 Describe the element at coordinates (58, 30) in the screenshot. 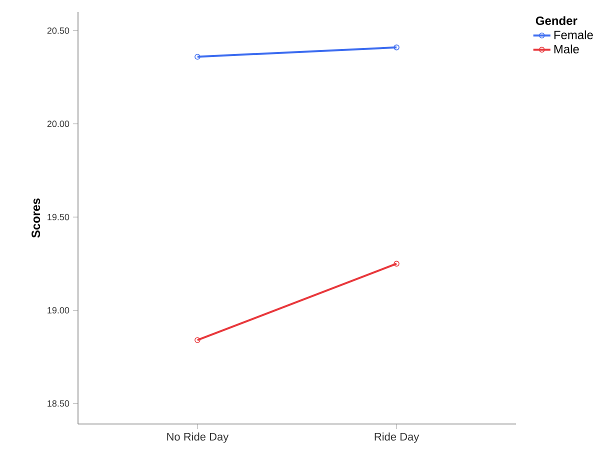

I see `y-tick-label: 20.50` at that location.